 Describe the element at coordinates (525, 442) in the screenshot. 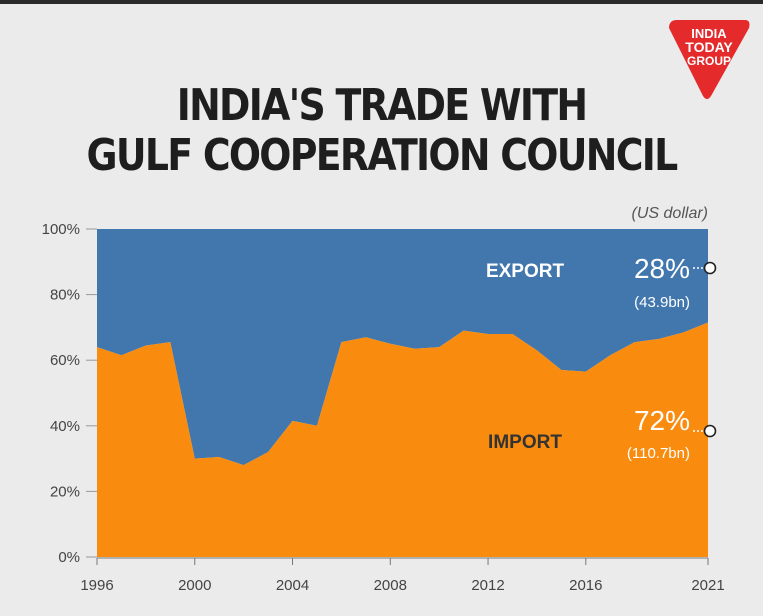

I see `series-label-import: IMPORT` at that location.